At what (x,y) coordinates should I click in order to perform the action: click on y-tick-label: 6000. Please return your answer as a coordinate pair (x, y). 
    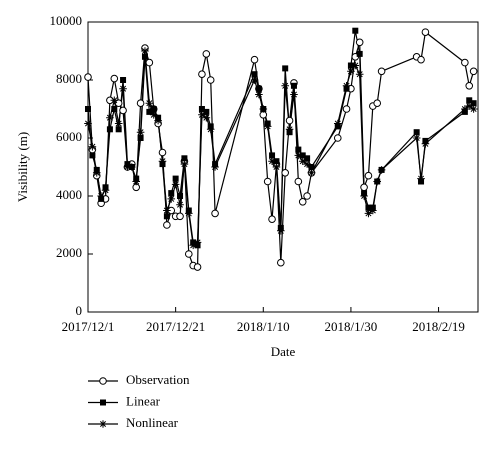
    Looking at the image, I should click on (69, 136).